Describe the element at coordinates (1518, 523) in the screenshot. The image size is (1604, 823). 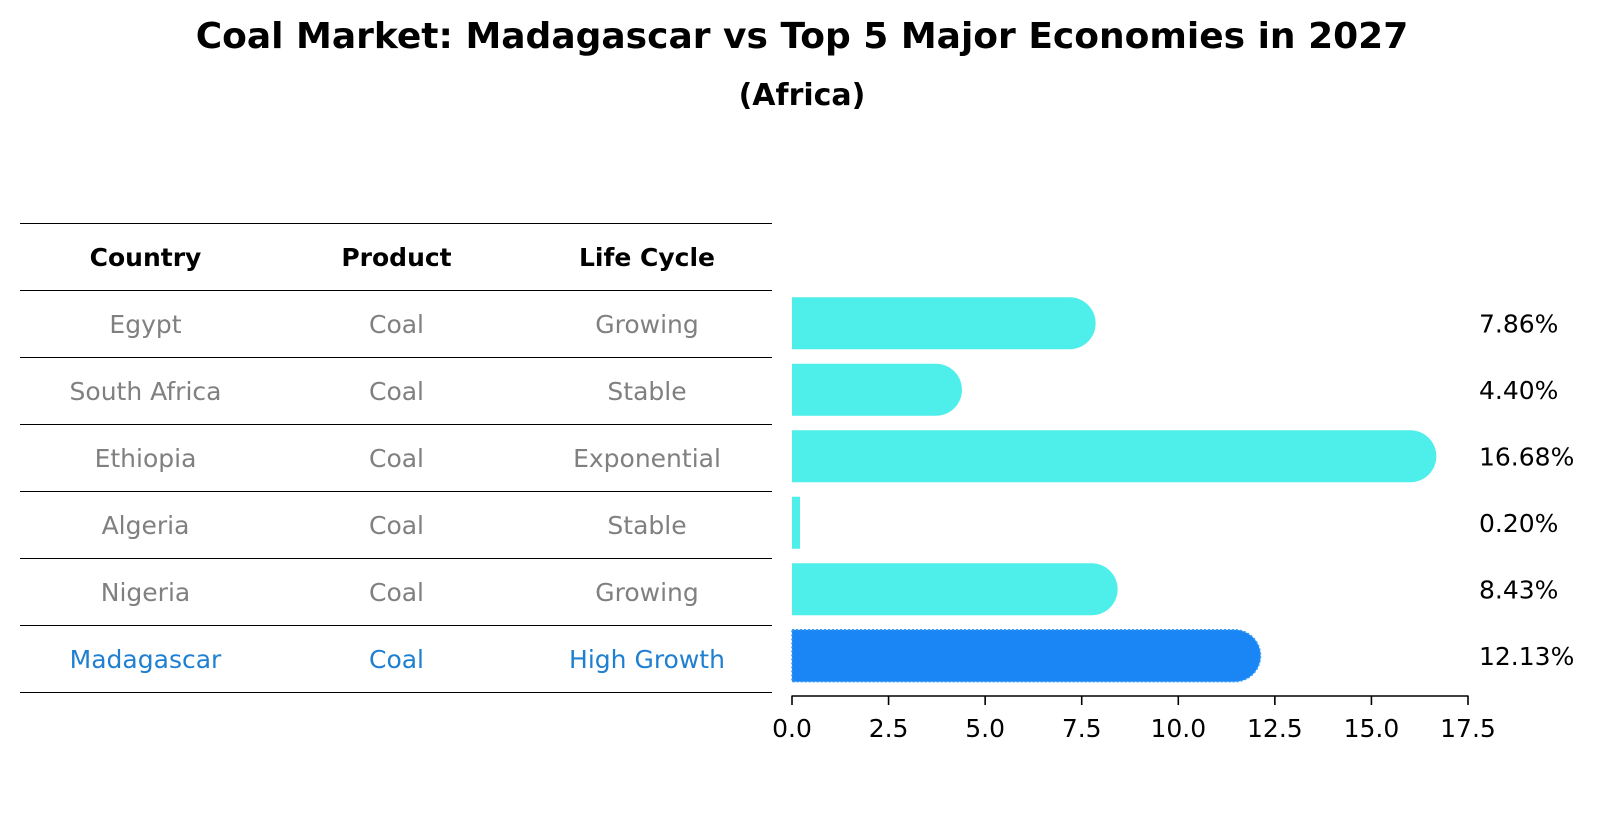
I see `value-label: 0.20%` at that location.